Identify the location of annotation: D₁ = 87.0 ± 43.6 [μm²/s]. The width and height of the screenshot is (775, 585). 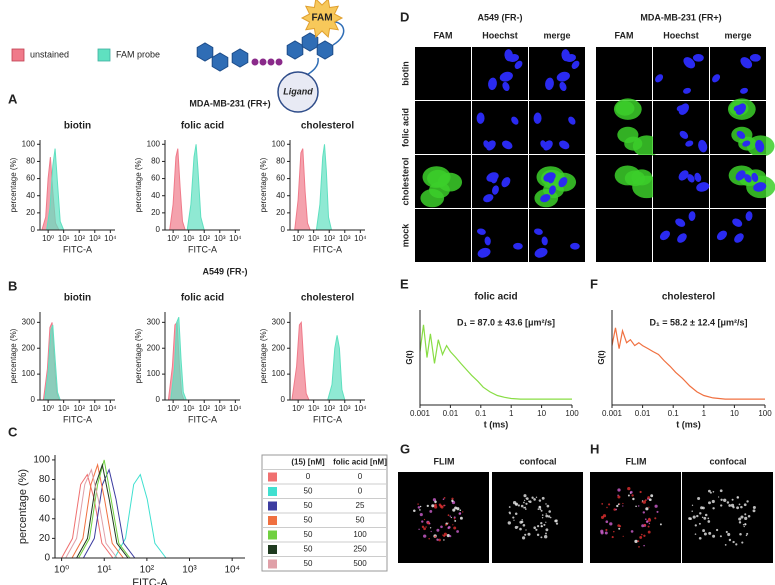
(506, 322).